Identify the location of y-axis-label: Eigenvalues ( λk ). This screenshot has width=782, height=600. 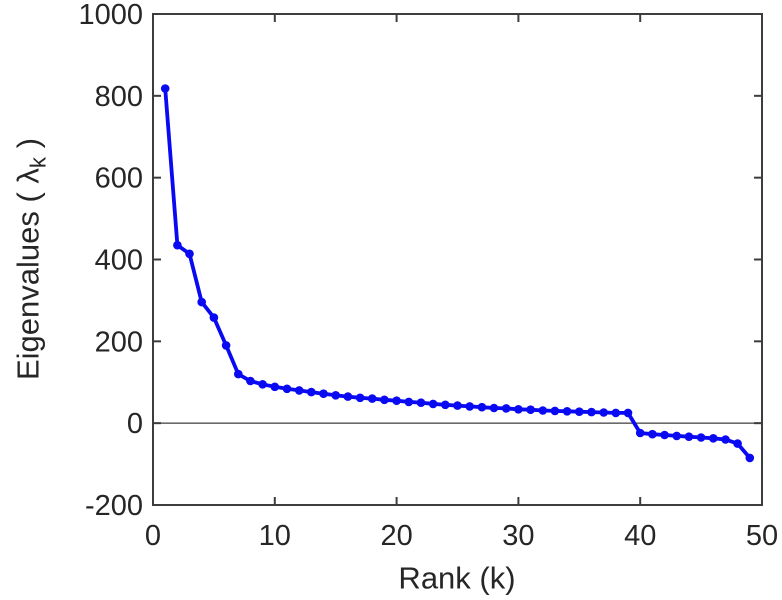
(30, 259).